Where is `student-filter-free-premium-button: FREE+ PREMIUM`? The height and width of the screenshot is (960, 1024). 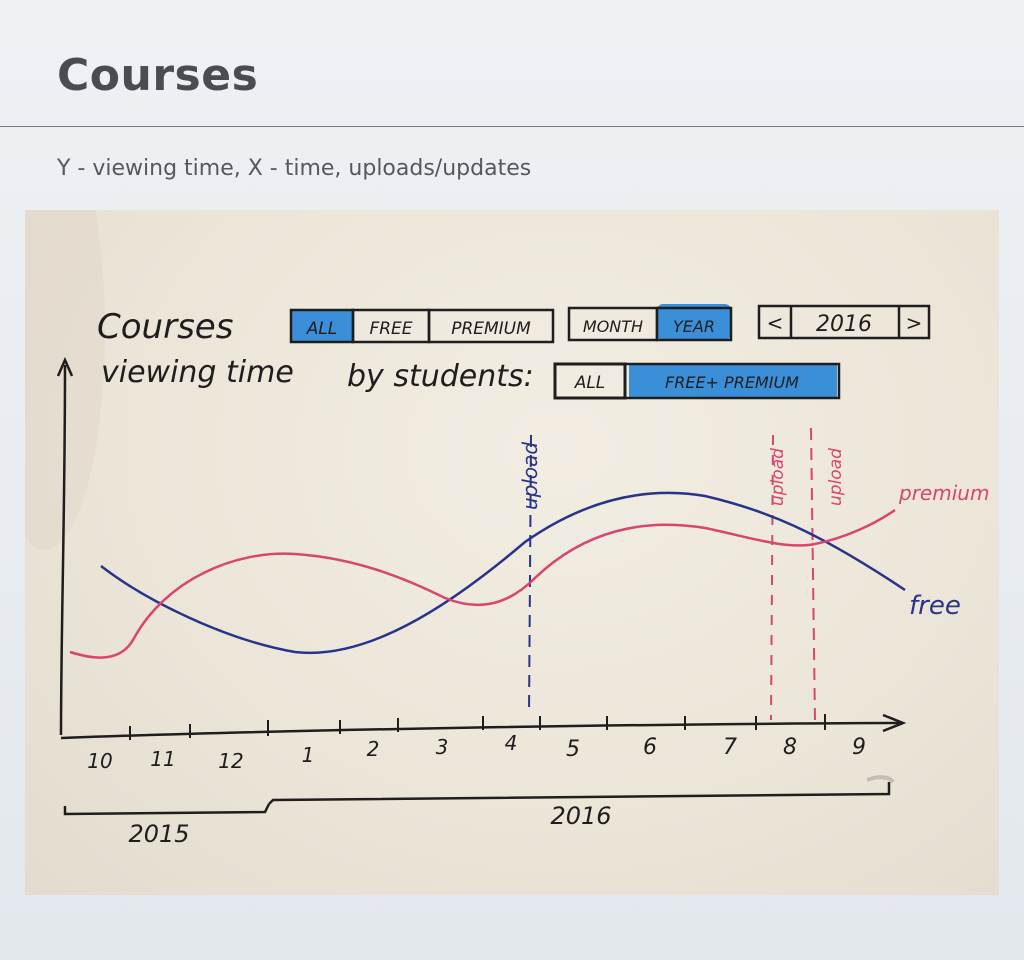 student-filter-free-premium-button: FREE+ PREMIUM is located at coordinates (732, 381).